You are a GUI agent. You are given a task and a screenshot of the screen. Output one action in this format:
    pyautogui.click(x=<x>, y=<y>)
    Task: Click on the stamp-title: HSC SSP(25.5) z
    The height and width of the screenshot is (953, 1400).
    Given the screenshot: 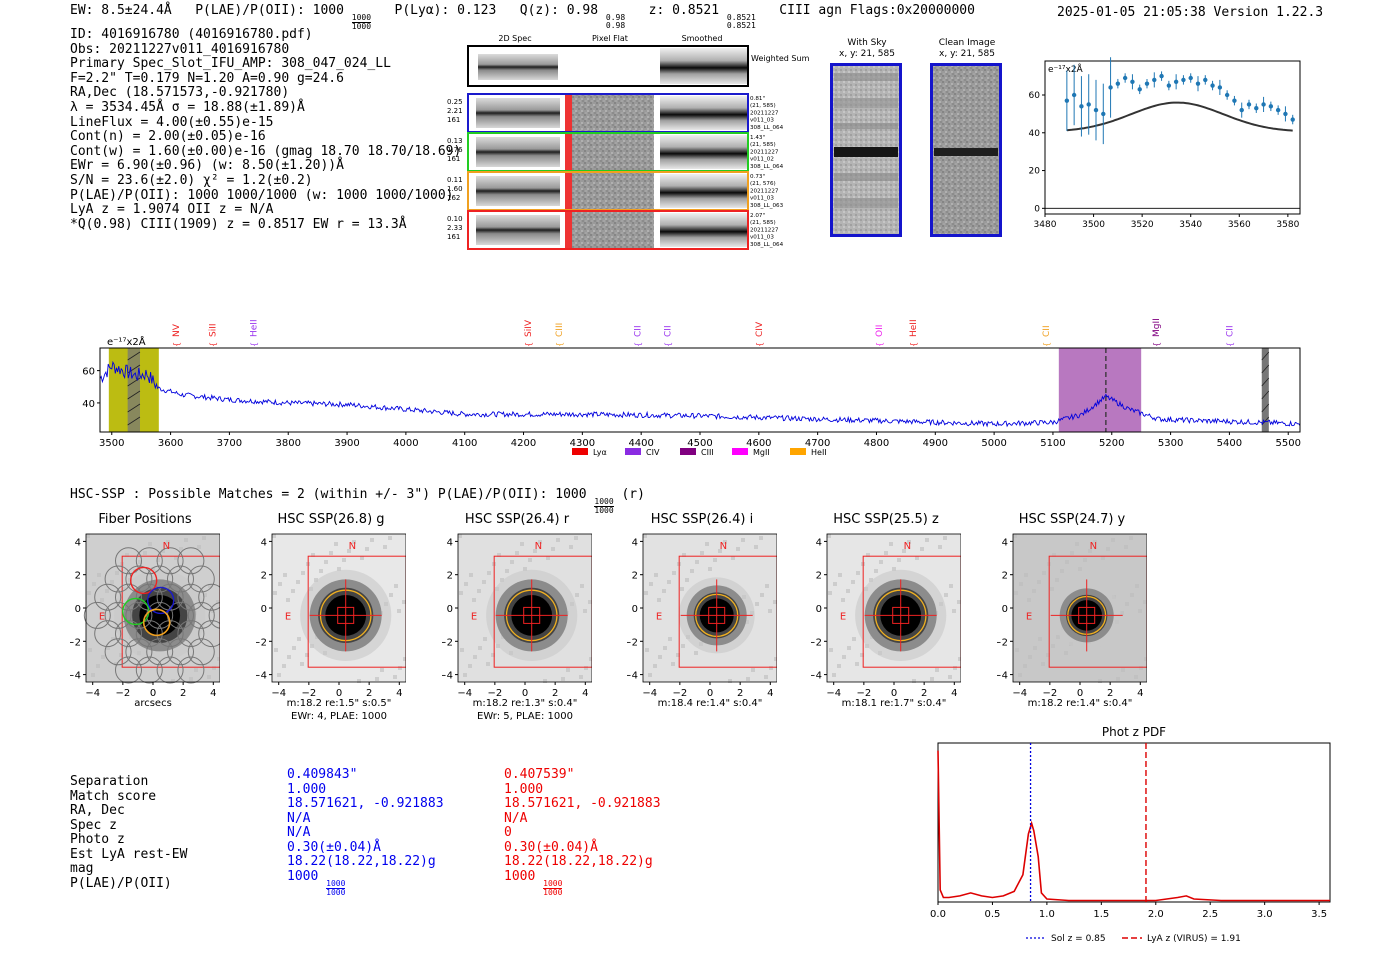 What is the action you would take?
    pyautogui.click(x=886, y=519)
    